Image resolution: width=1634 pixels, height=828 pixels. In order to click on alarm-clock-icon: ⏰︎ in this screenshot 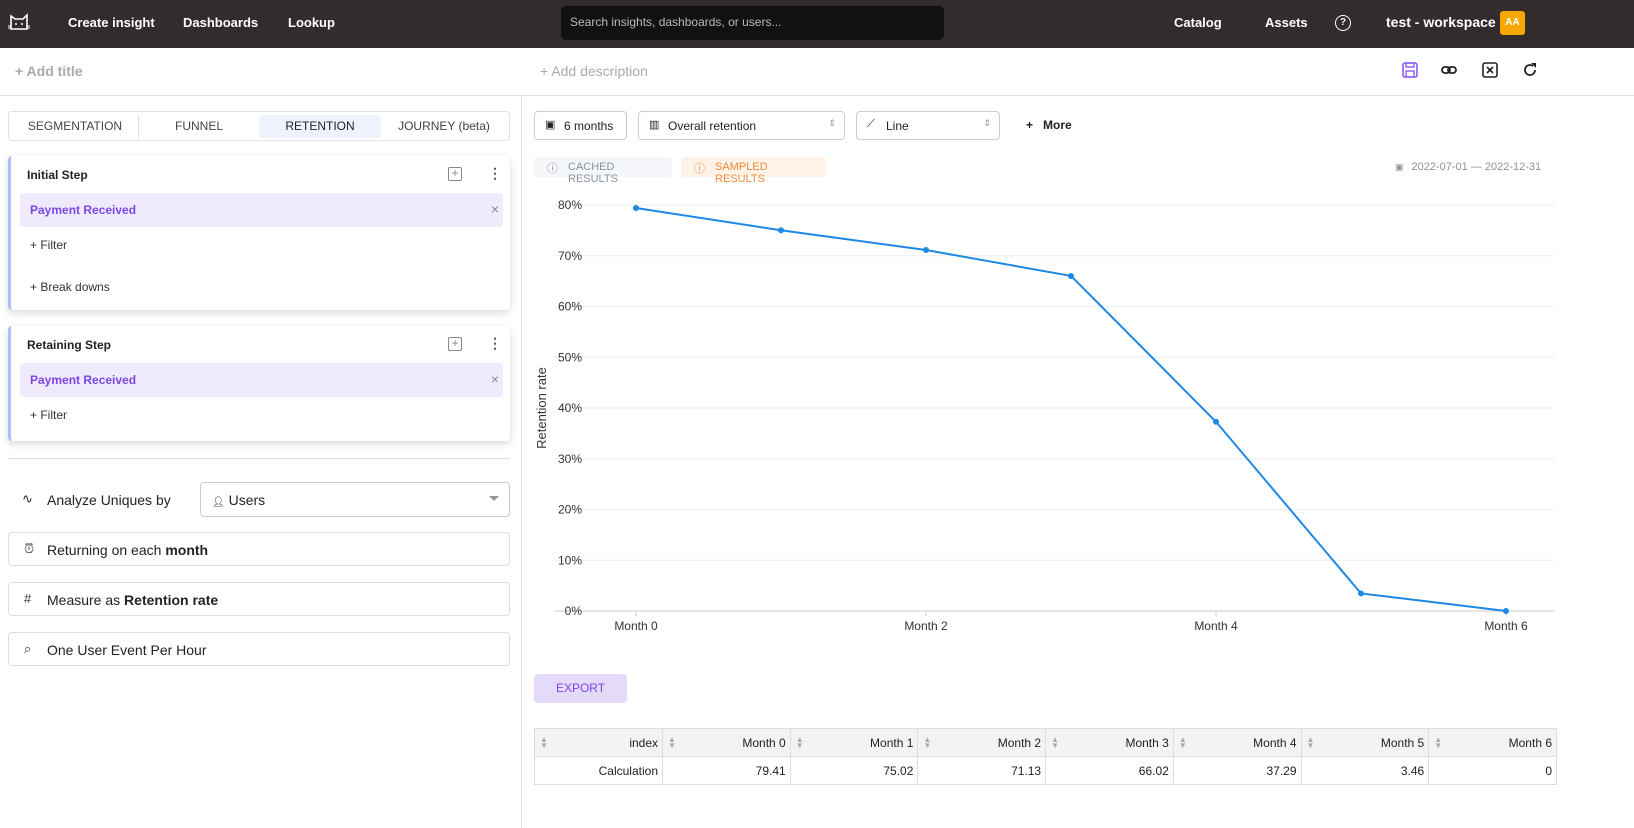, I will do `click(29, 548)`.